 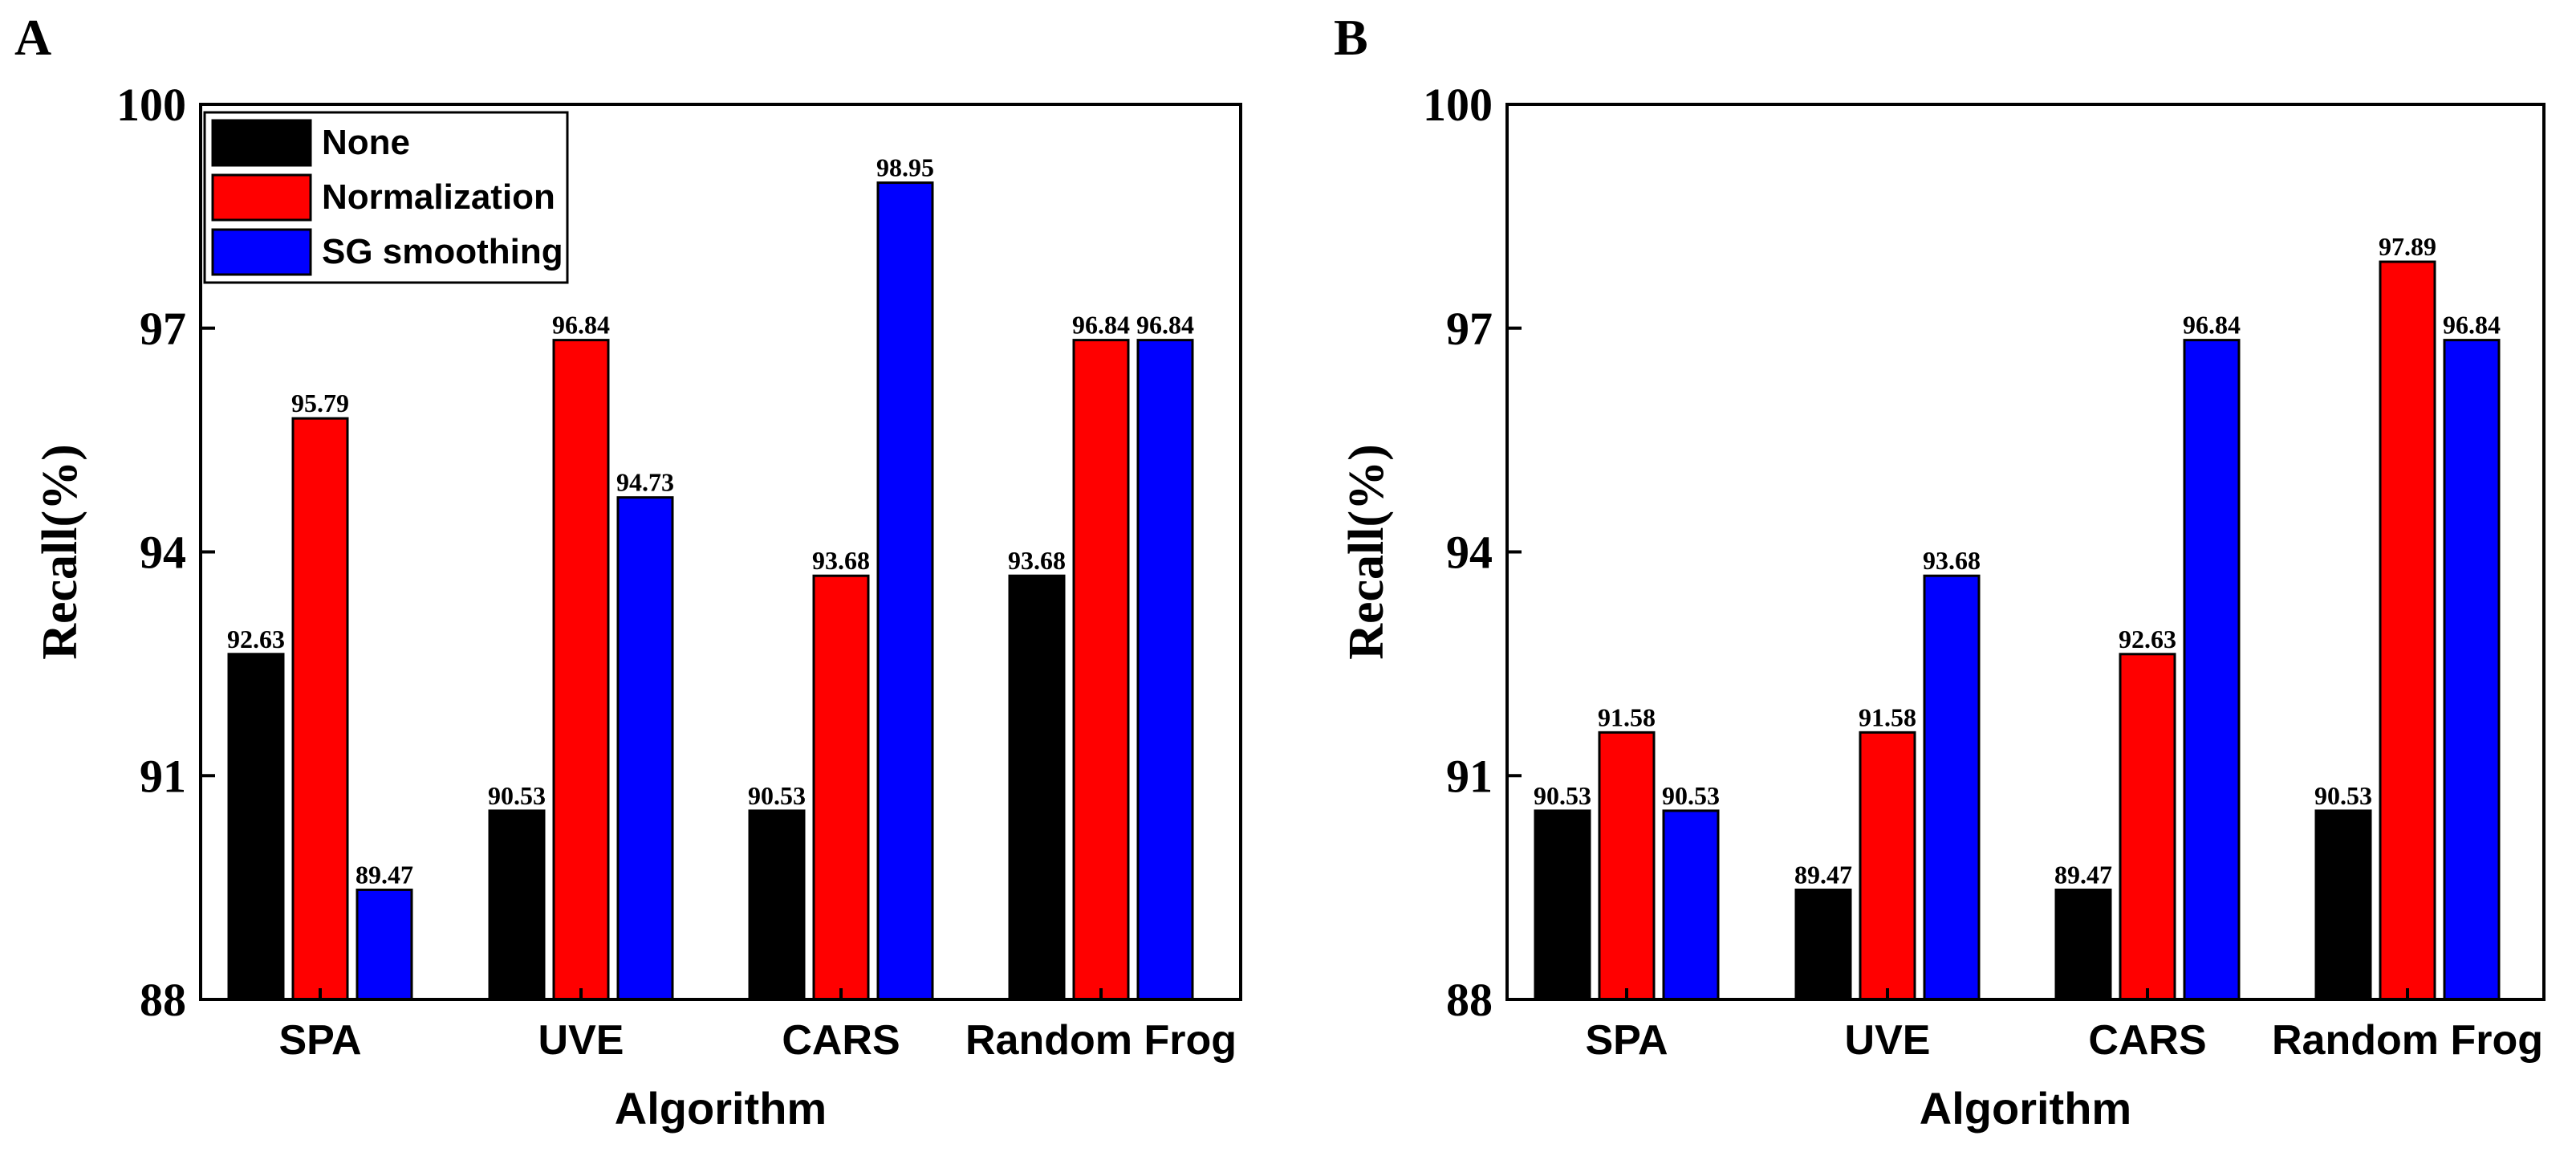 What do you see at coordinates (438, 197) in the screenshot?
I see `legend-label: Normalization` at bounding box center [438, 197].